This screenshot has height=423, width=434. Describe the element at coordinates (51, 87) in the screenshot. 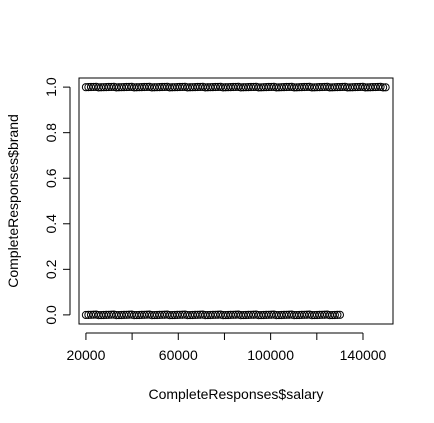

I see `y-tick-label: 1.0` at that location.